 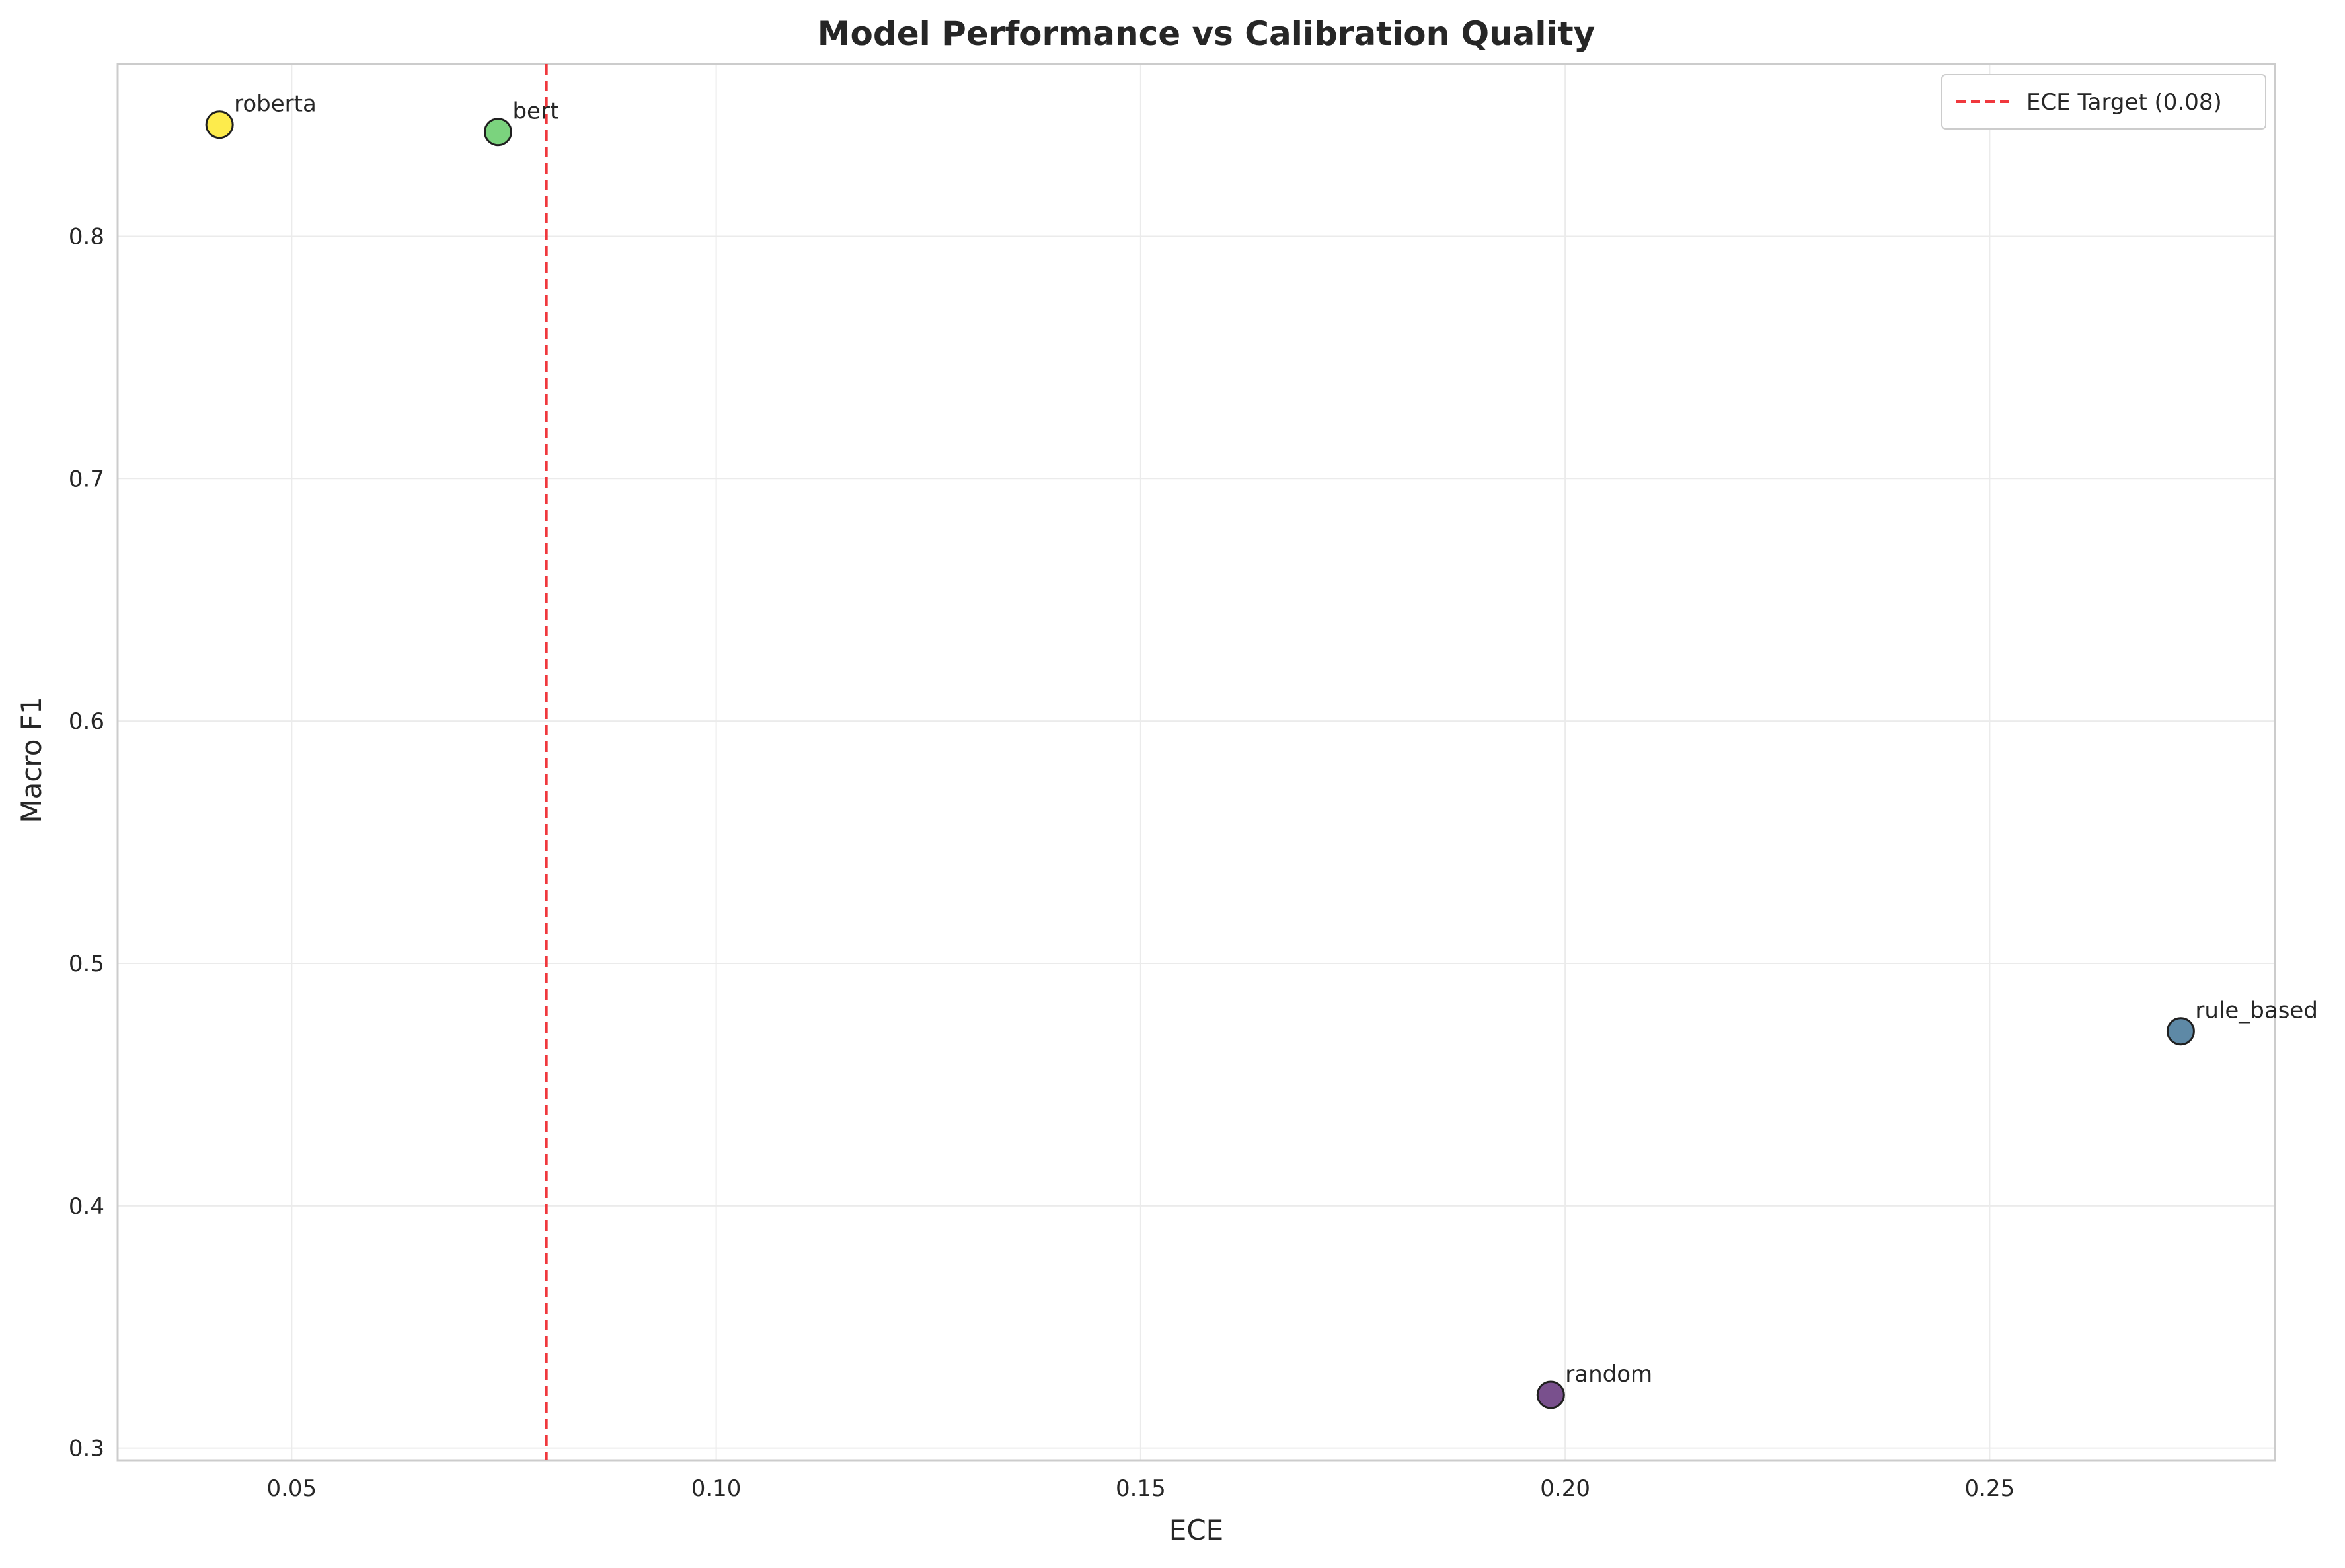 I want to click on point-rule_based, so click(x=2180, y=1031).